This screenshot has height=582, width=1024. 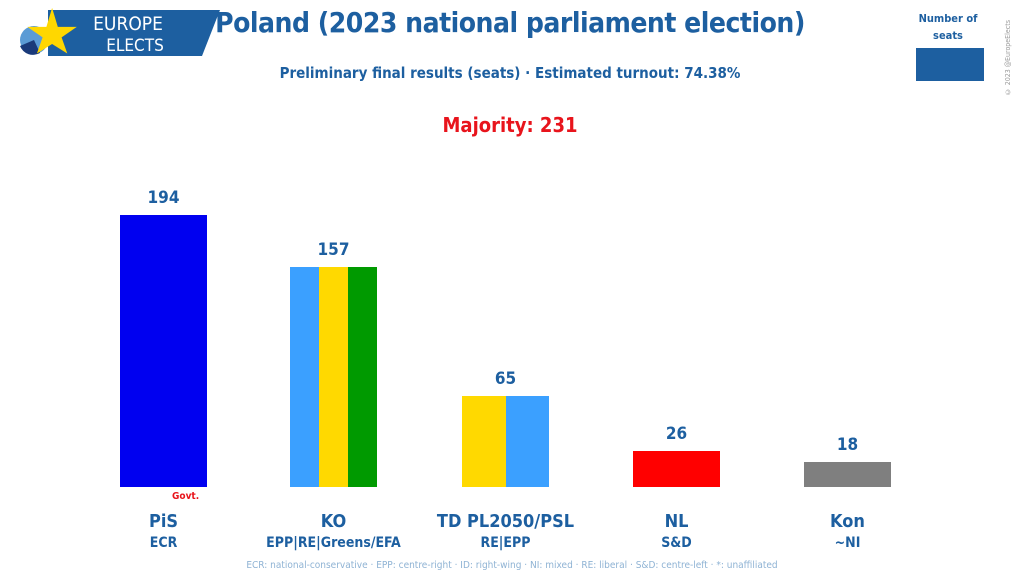 What do you see at coordinates (163, 351) in the screenshot?
I see `bar-pis-segment` at bounding box center [163, 351].